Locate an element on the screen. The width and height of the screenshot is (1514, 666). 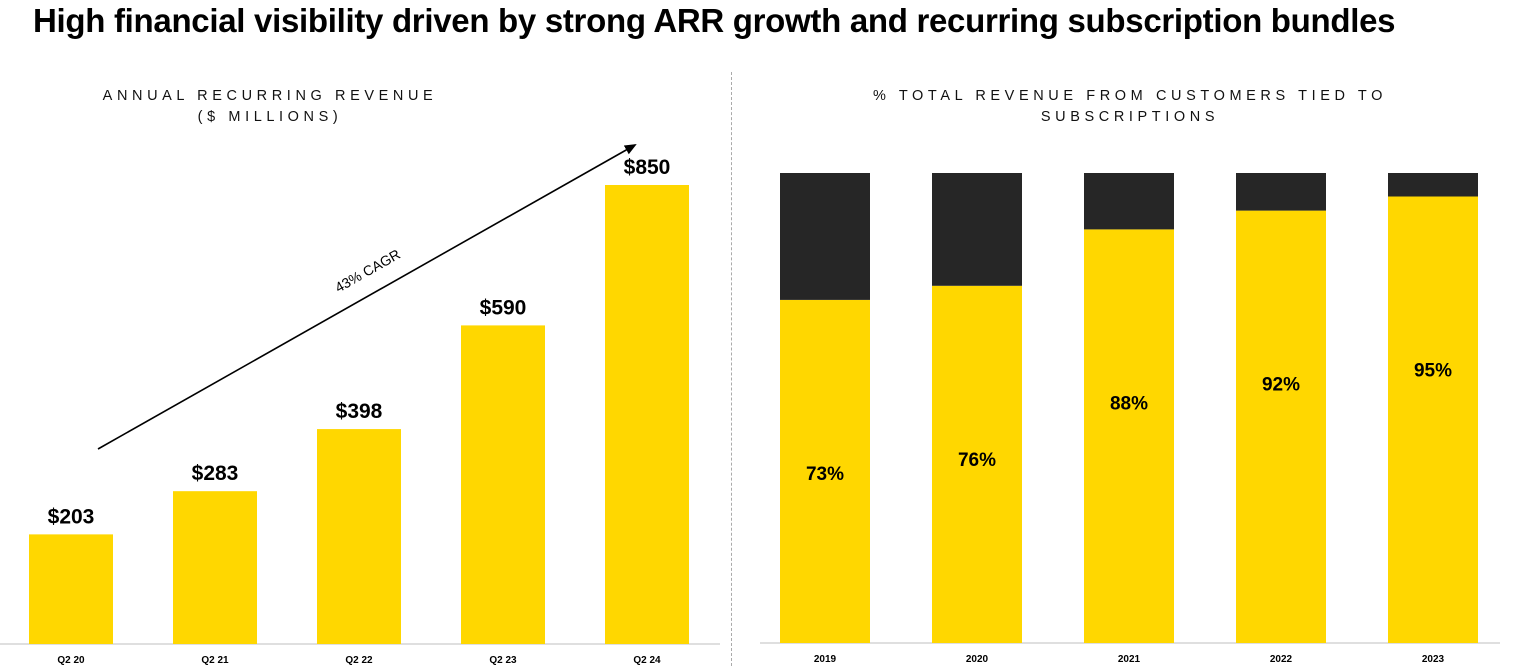
subscription-value-label: 76% is located at coordinates (977, 460).